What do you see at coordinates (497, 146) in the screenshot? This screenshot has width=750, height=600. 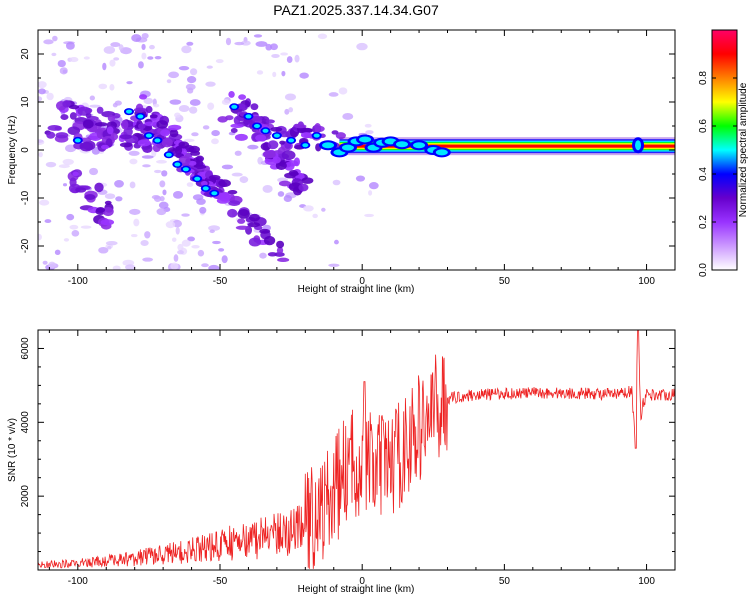 I see `spectrogram-ridge` at bounding box center [497, 146].